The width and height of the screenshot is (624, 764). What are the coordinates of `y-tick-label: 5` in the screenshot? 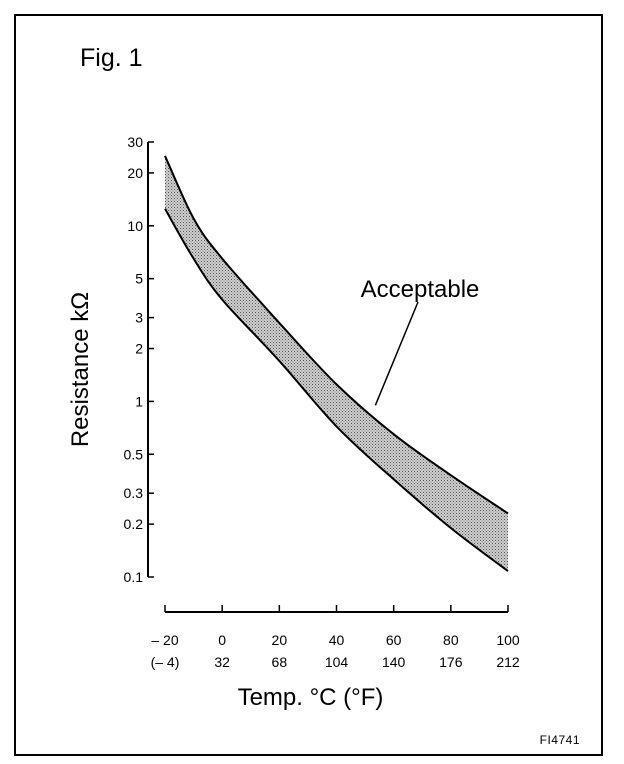 It's located at (139, 279).